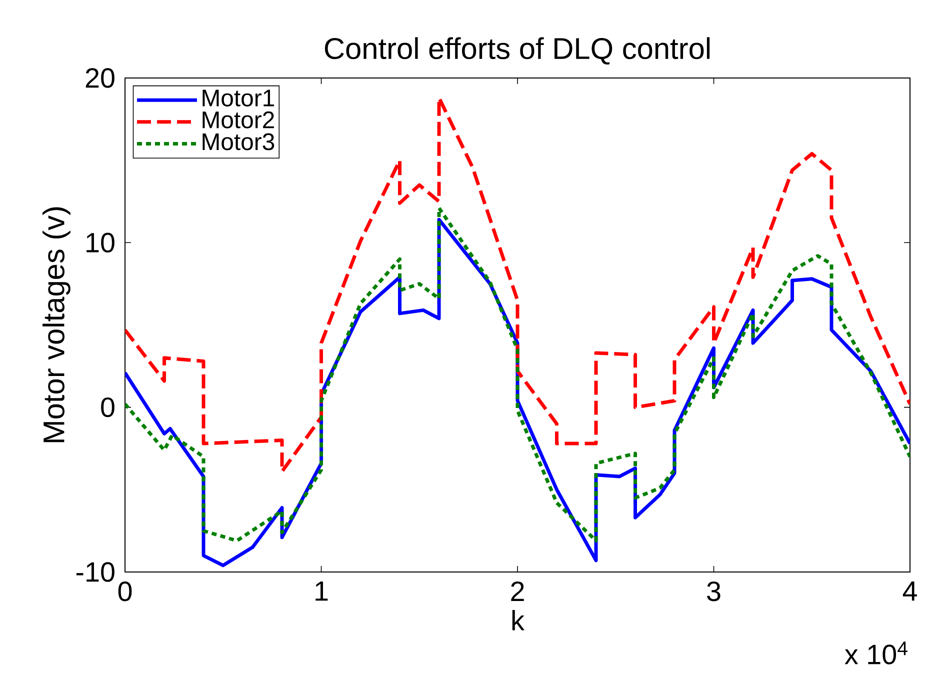  Describe the element at coordinates (100, 242) in the screenshot. I see `y-tick-label: 10` at that location.